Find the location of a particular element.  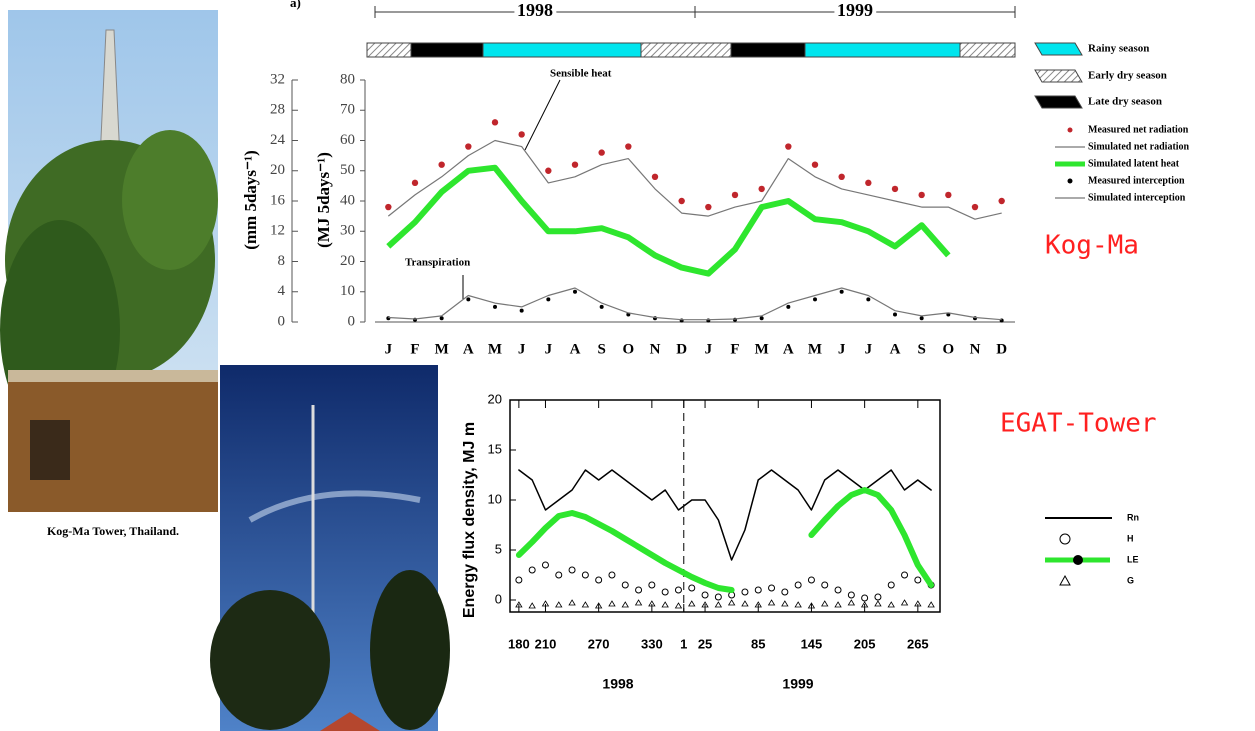

x-tick-label: O is located at coordinates (628, 349).